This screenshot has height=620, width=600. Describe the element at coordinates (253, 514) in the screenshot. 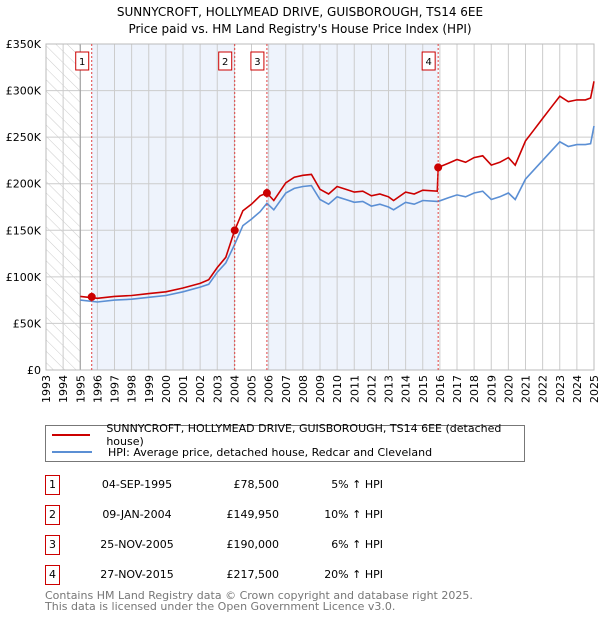

I see `sale-price: £149,950` at that location.